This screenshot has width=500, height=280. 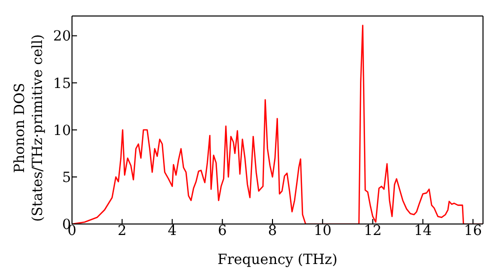 What do you see at coordinates (62, 130) in the screenshot?
I see `y-tick-label: 10` at bounding box center [62, 130].